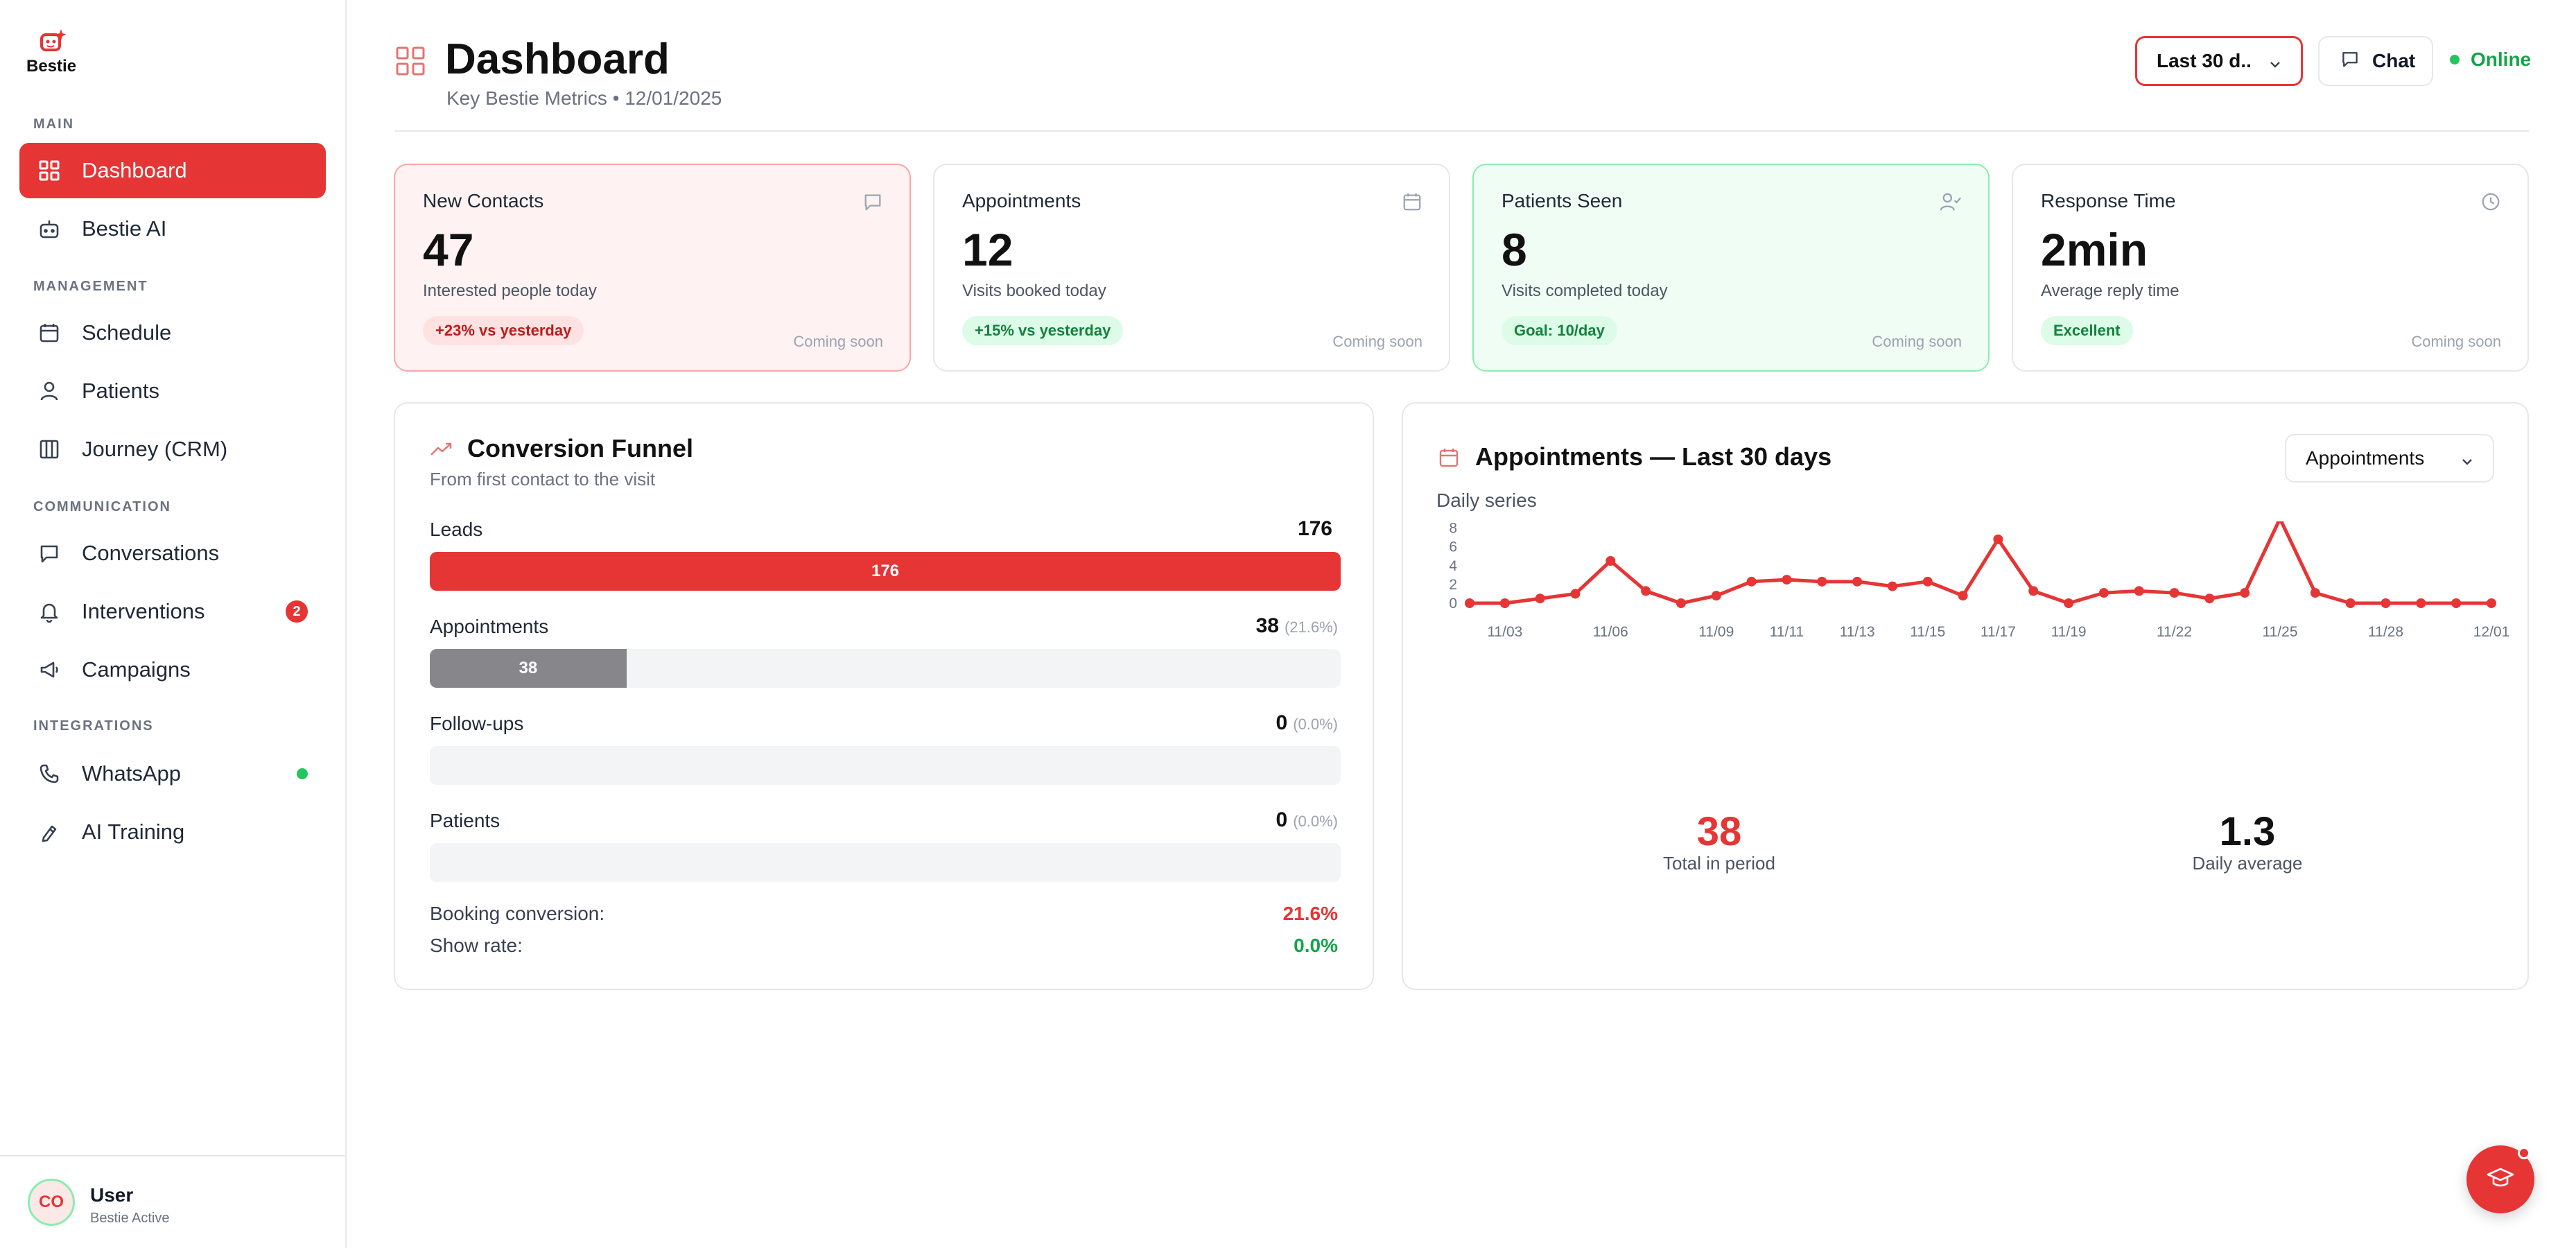 Image resolution: width=2576 pixels, height=1248 pixels. What do you see at coordinates (580, 448) in the screenshot?
I see `funnel-title: Conversion Funnel` at bounding box center [580, 448].